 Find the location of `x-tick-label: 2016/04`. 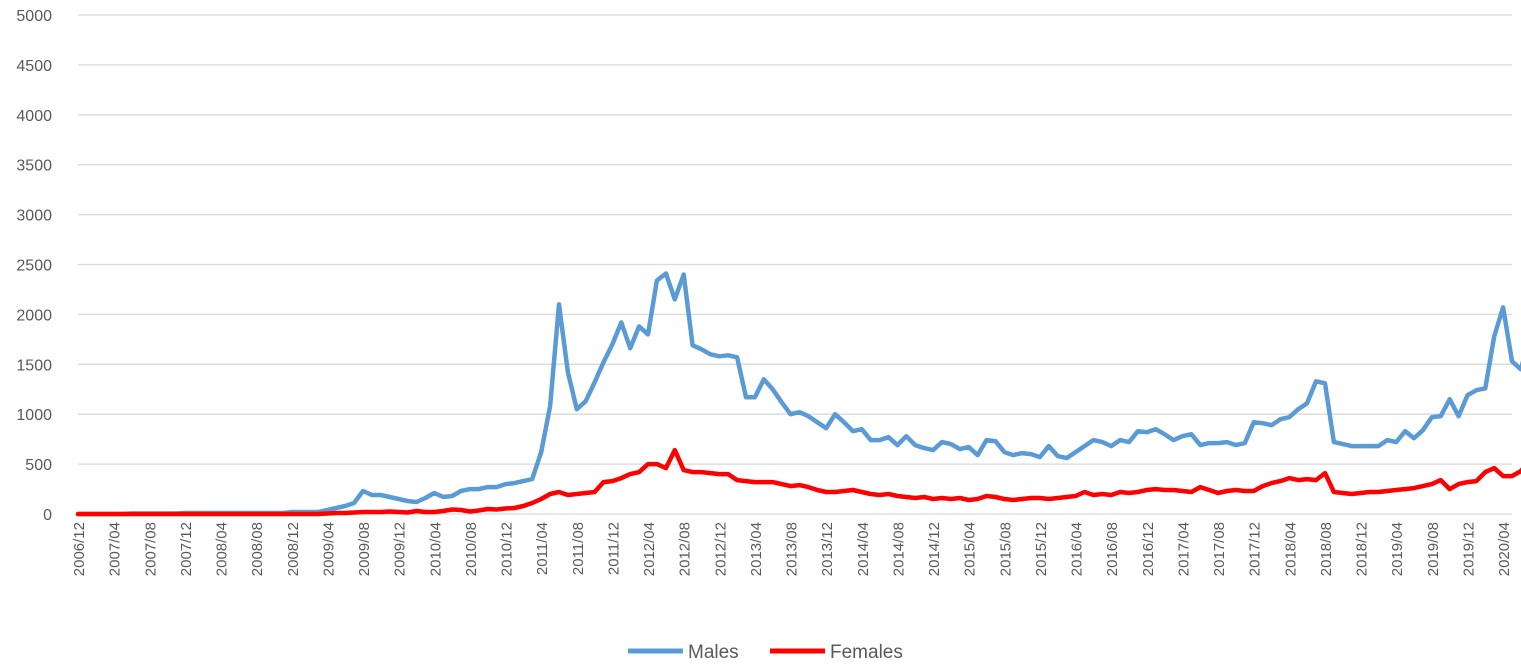

x-tick-label: 2016/04 is located at coordinates (1077, 549).